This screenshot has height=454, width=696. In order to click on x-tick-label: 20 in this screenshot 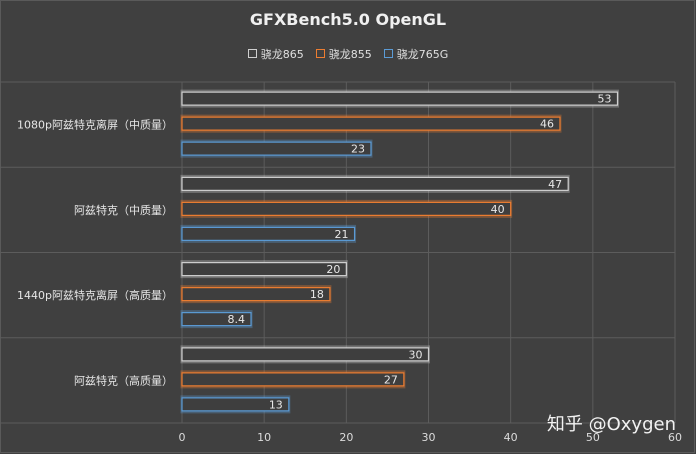, I will do `click(346, 437)`.